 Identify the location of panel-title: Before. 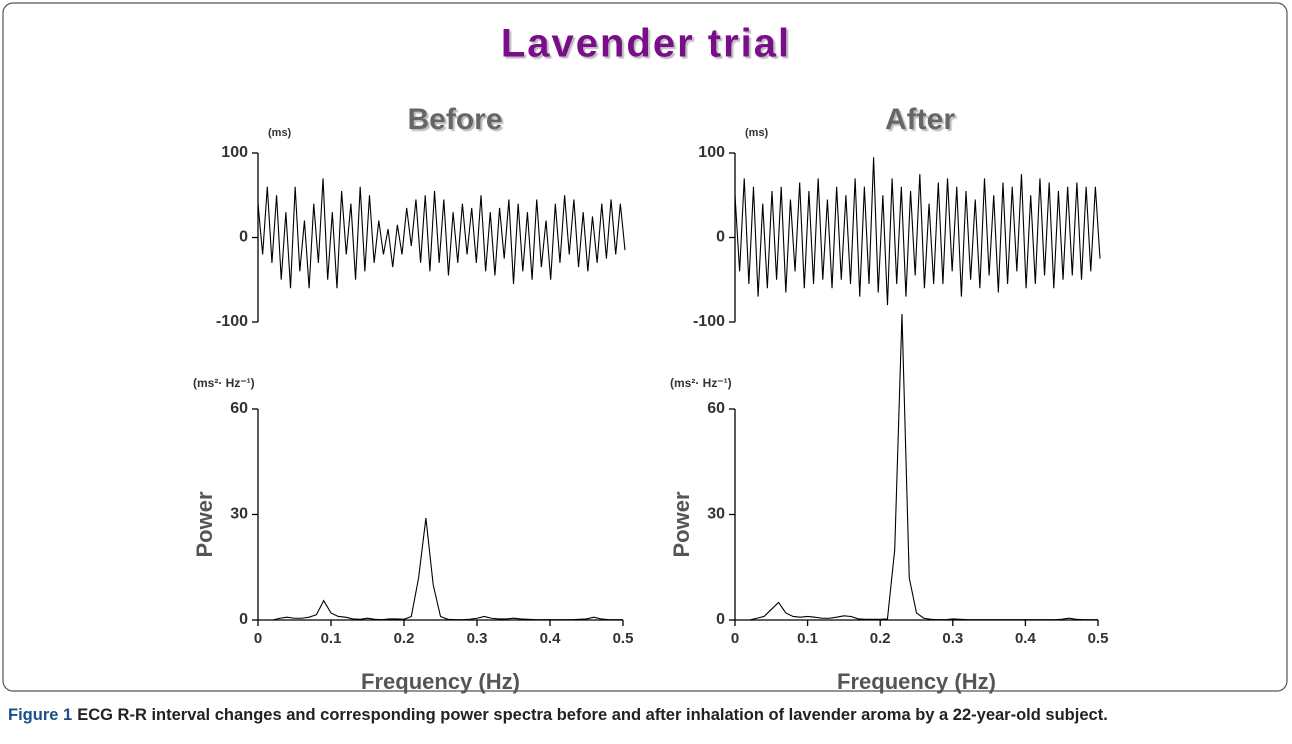
(454, 119).